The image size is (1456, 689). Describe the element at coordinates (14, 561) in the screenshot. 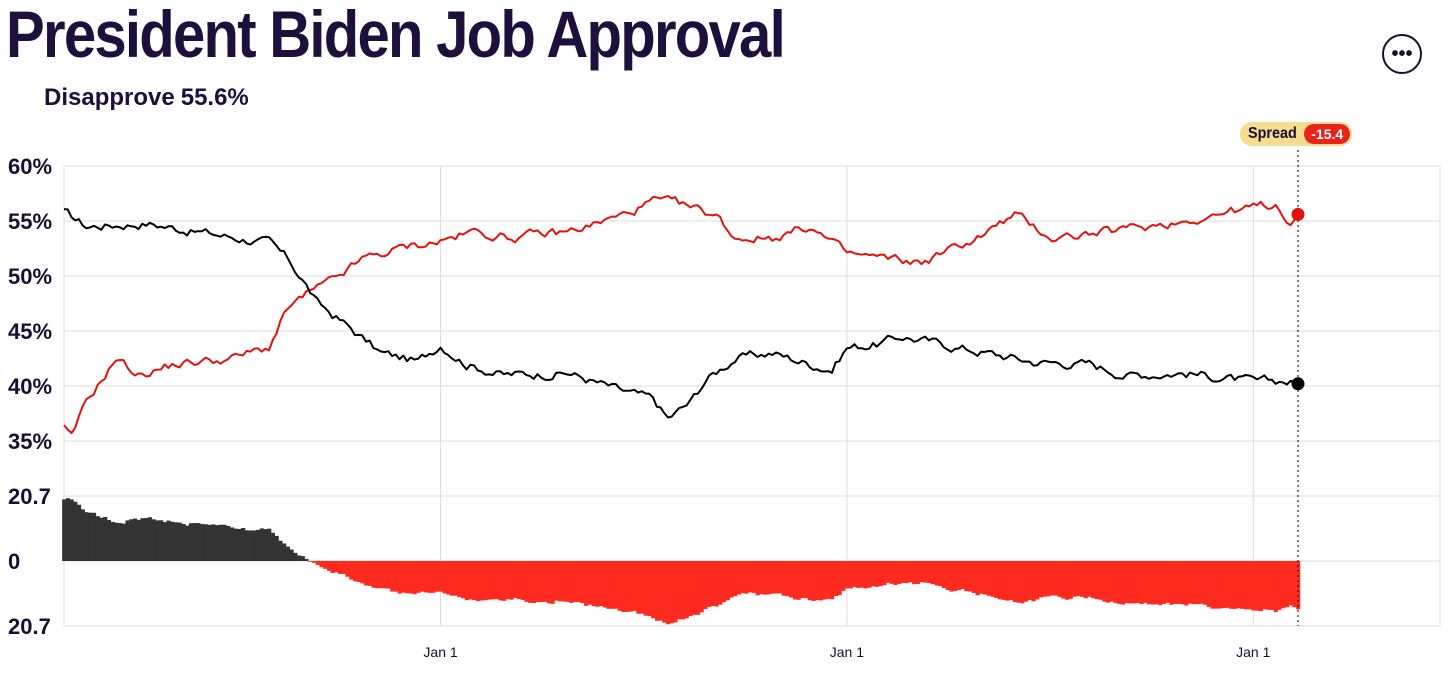

I see `spread-tick-label: 0` at that location.